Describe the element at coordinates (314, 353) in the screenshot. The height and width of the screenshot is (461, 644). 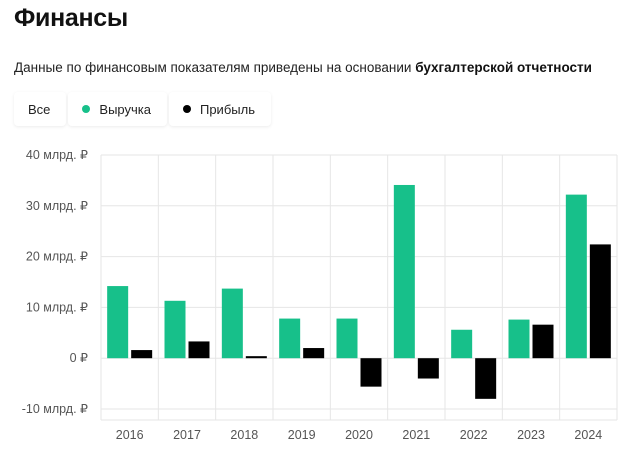
I see `profit-bar-2019` at that location.